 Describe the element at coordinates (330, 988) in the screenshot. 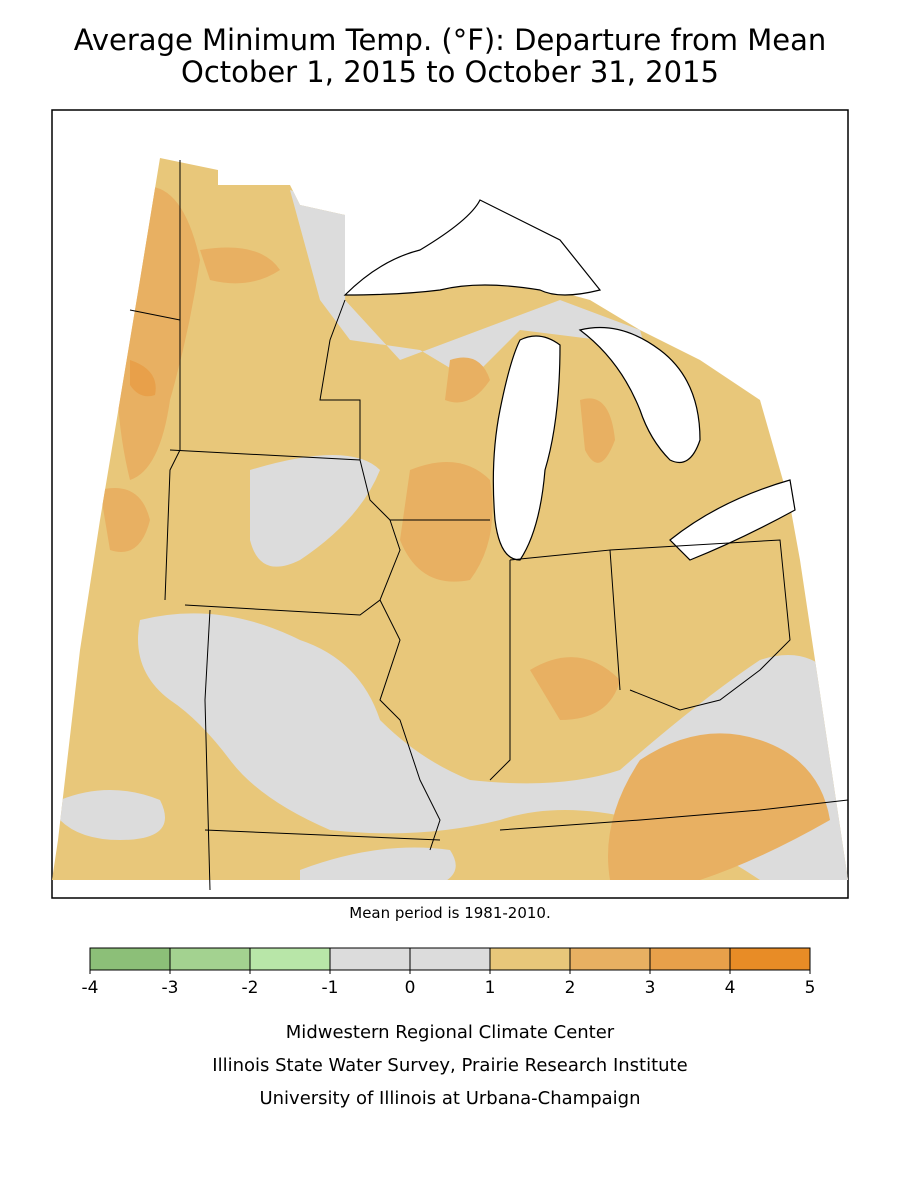

I see `legend-tick-label: -1` at that location.